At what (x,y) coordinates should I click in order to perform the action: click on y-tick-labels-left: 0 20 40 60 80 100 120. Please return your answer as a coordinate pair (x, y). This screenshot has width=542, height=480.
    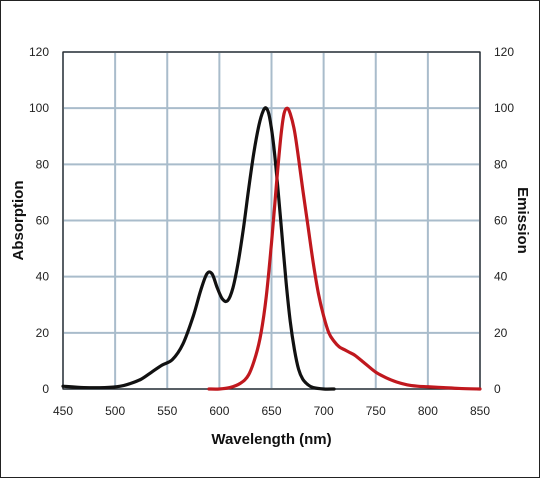
    Looking at the image, I should click on (39, 220).